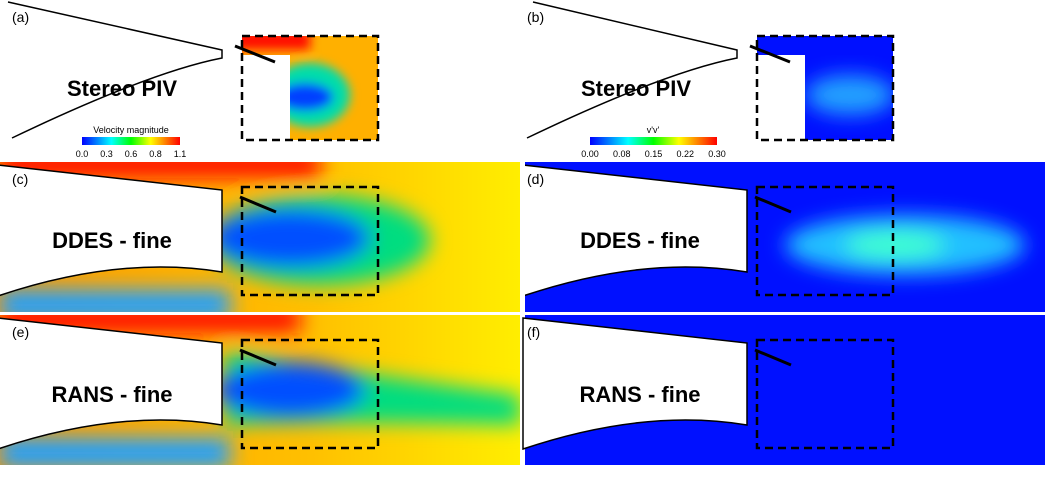 This screenshot has height=478, width=1049. Describe the element at coordinates (533, 332) in the screenshot. I see `panel-label: (f)` at that location.